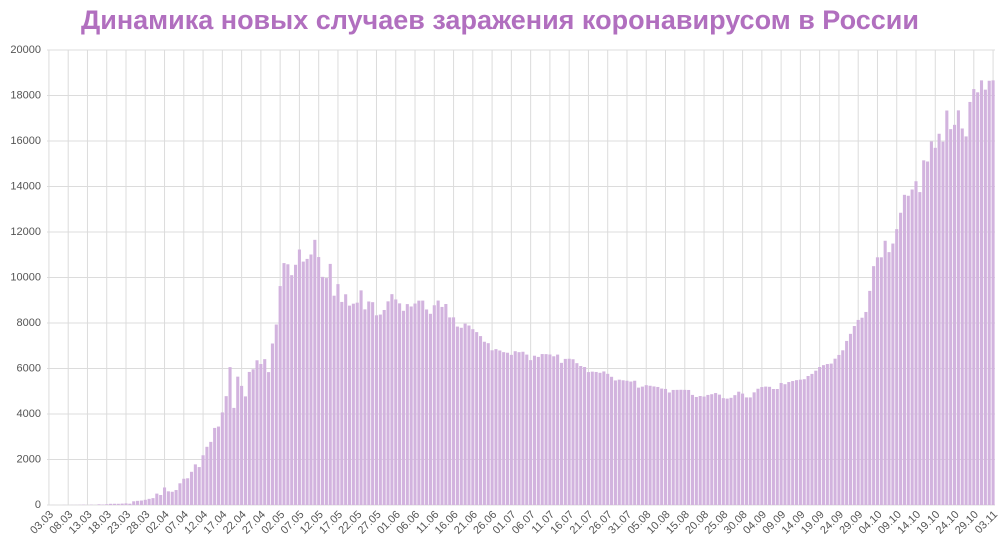  I want to click on y-tick-label: 0, so click(38, 505).